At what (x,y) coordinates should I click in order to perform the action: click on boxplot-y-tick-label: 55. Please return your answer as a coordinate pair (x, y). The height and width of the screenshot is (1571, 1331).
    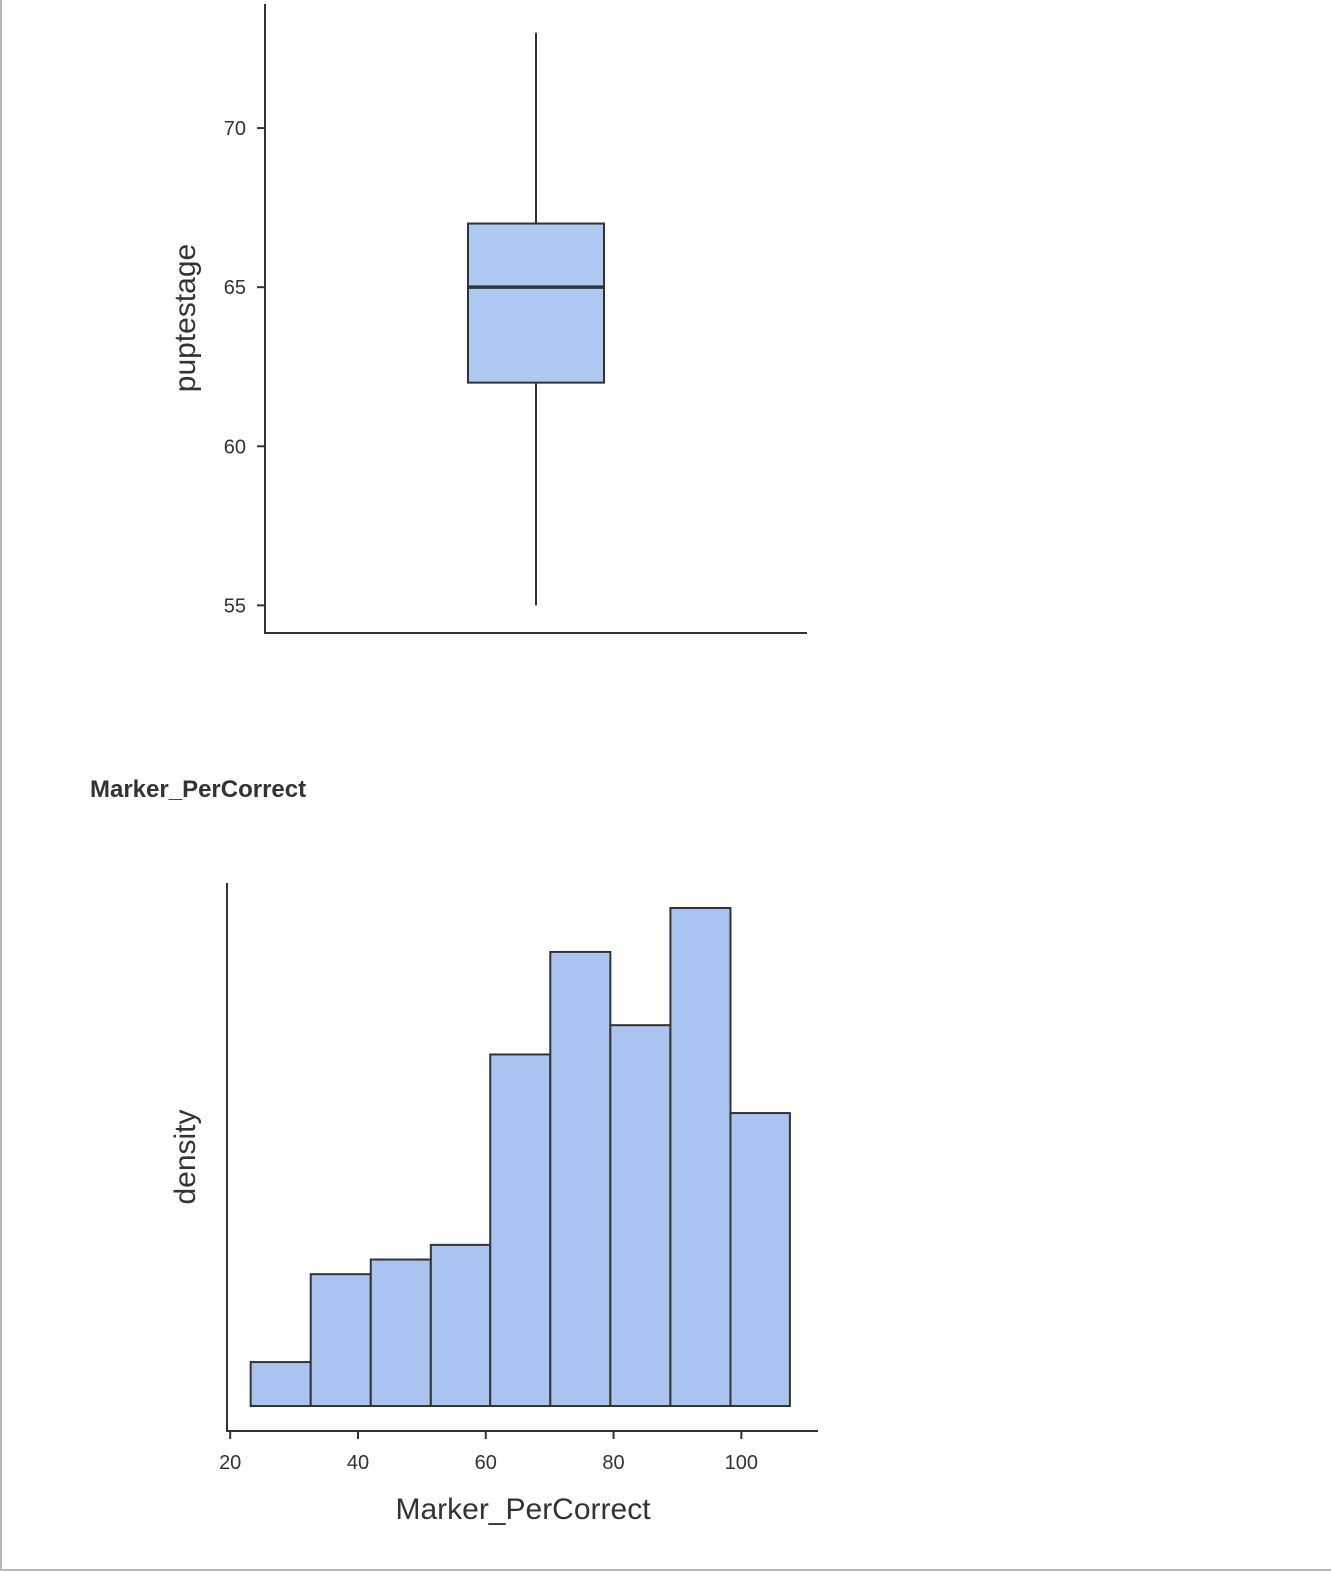
    Looking at the image, I should click on (235, 606).